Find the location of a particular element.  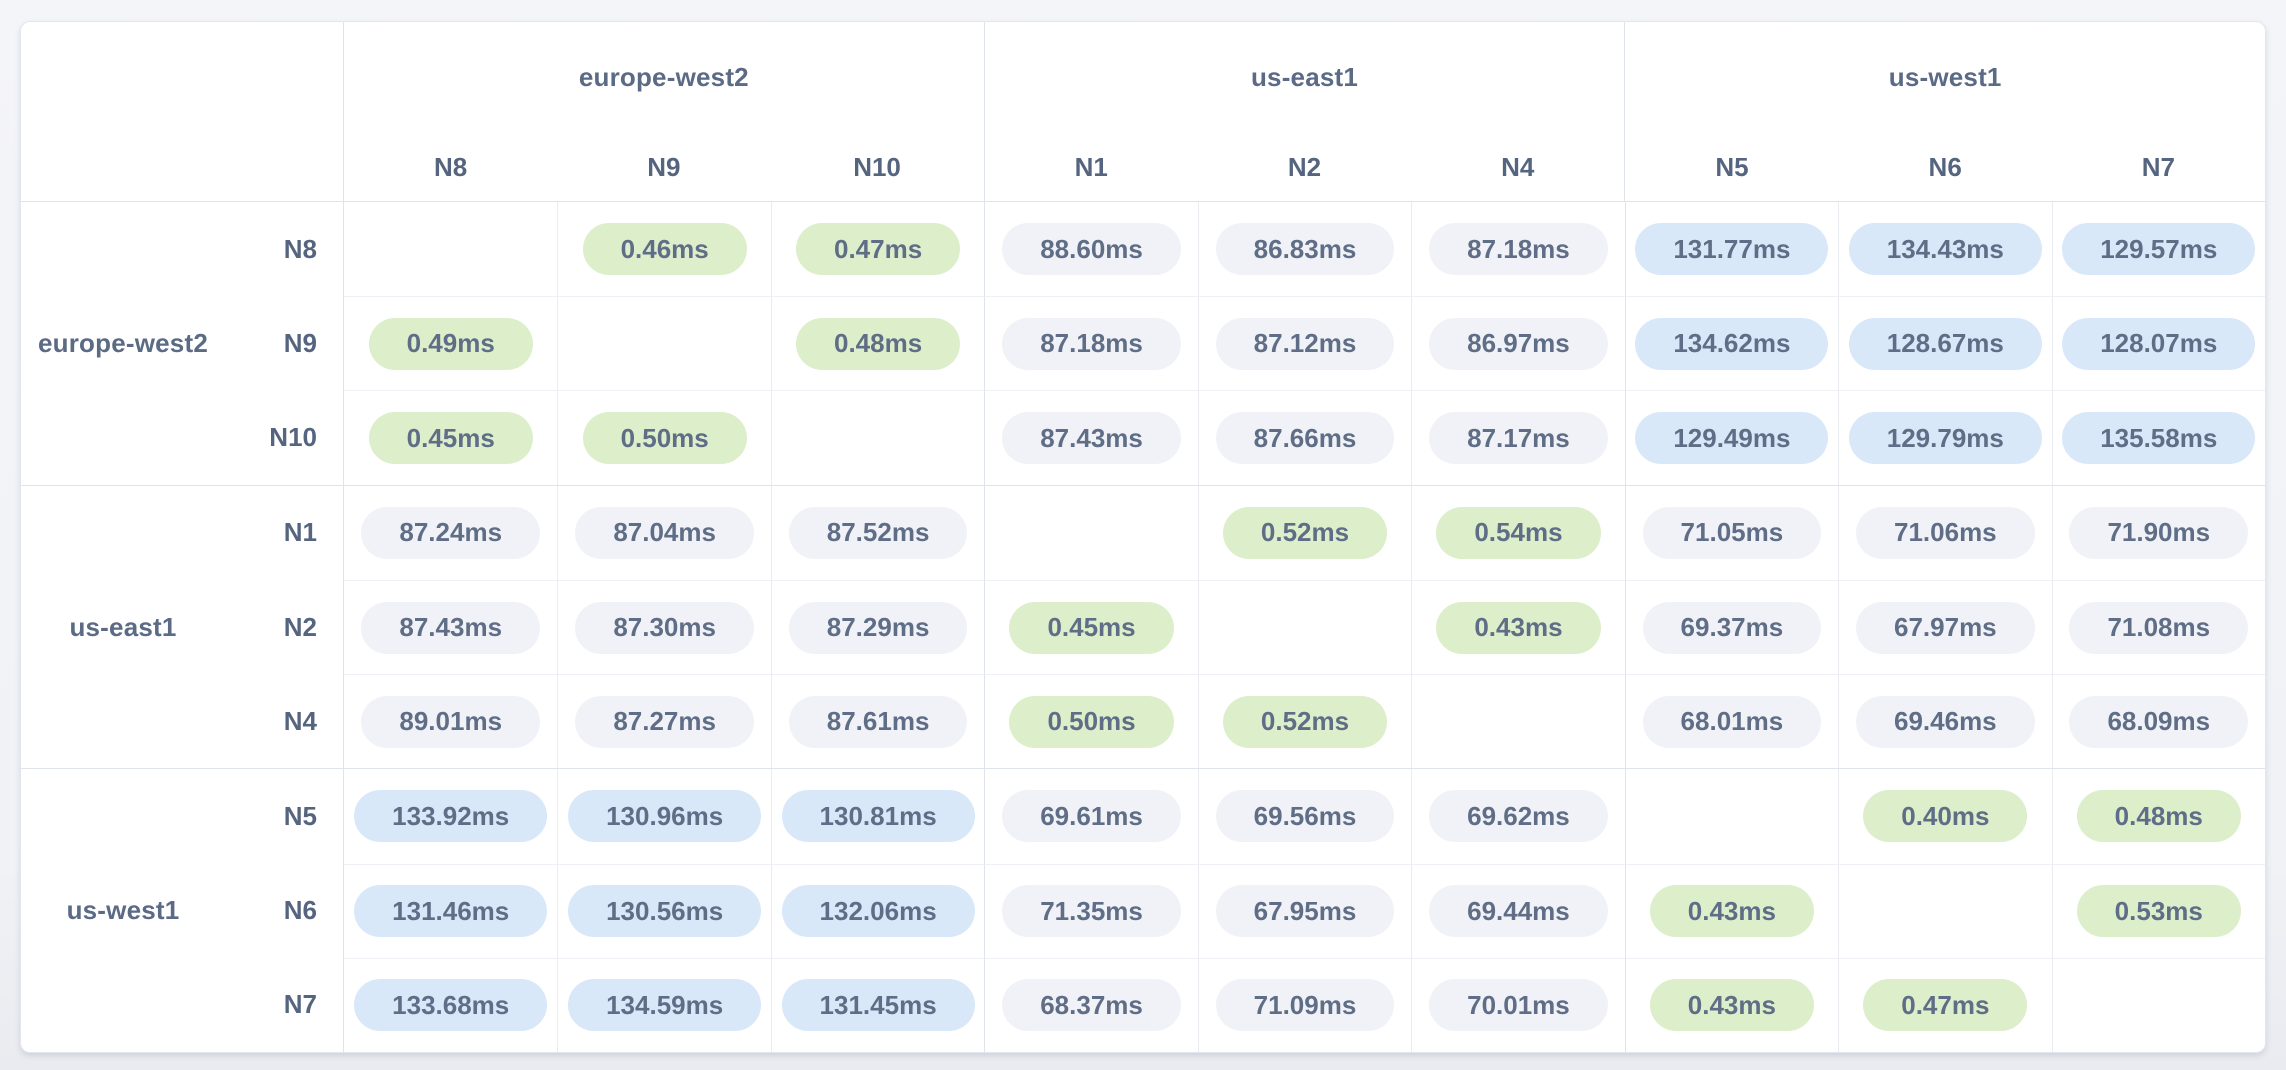

latency-cell: 69.56ms is located at coordinates (1304, 816).